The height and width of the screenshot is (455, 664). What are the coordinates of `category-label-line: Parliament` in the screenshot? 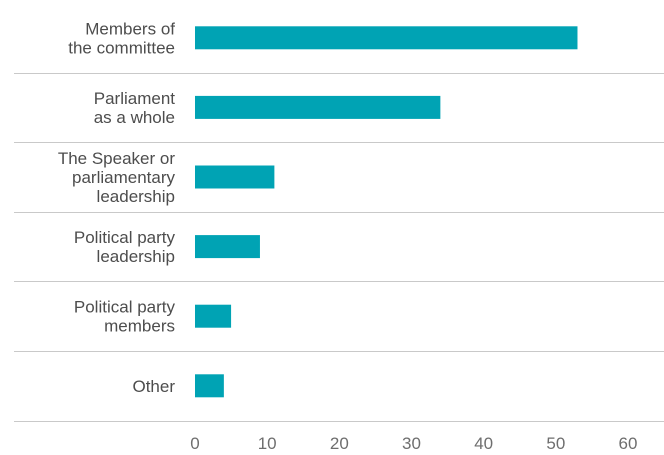 It's located at (135, 98).